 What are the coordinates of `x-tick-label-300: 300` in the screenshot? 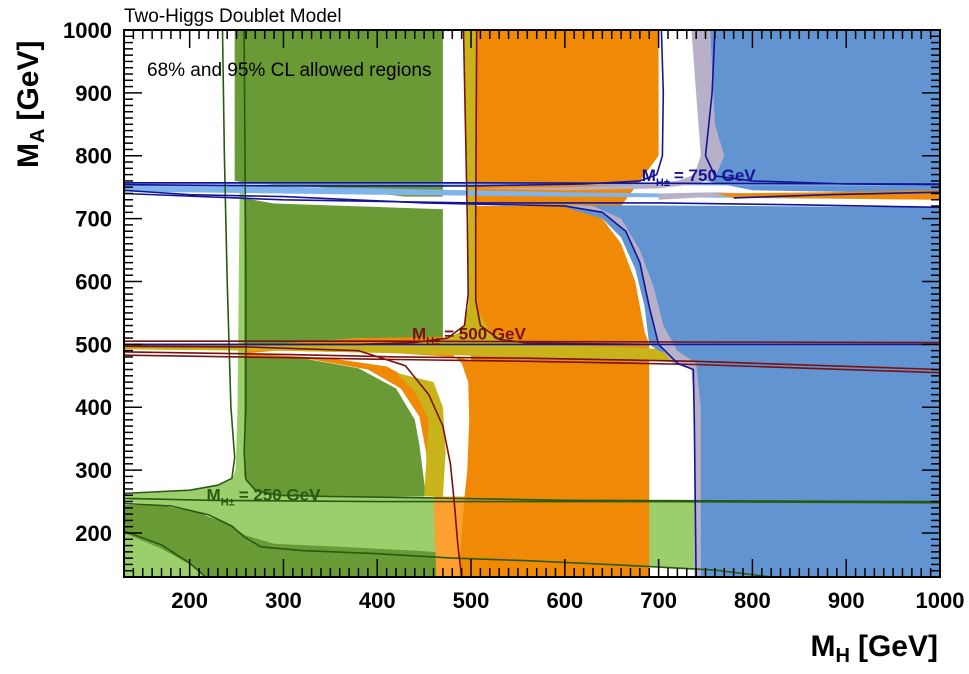 It's located at (283, 600).